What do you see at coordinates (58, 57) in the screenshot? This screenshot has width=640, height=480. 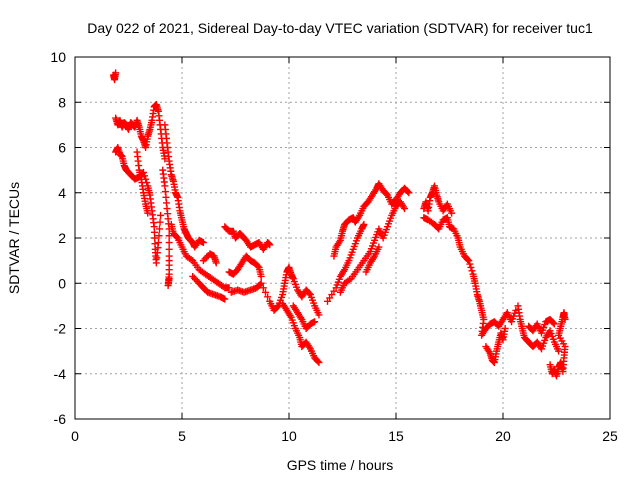 I see `y-tick-label: 10` at bounding box center [58, 57].